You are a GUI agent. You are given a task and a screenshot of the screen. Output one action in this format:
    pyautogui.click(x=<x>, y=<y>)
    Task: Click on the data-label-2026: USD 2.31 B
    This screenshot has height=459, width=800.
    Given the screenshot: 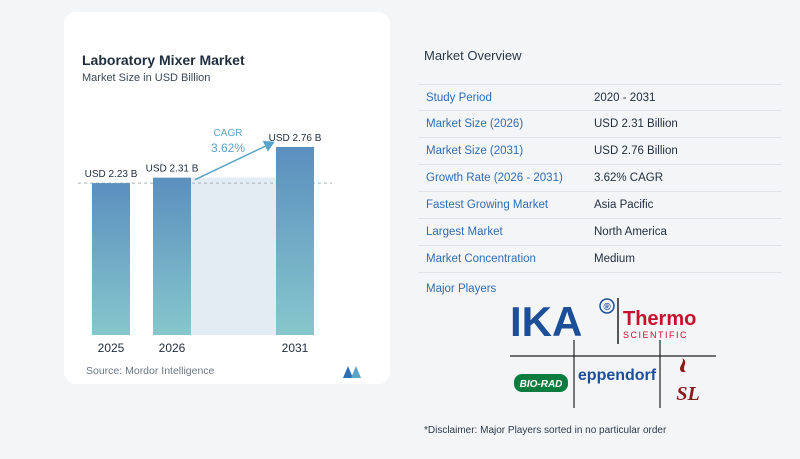 What is the action you would take?
    pyautogui.click(x=172, y=169)
    